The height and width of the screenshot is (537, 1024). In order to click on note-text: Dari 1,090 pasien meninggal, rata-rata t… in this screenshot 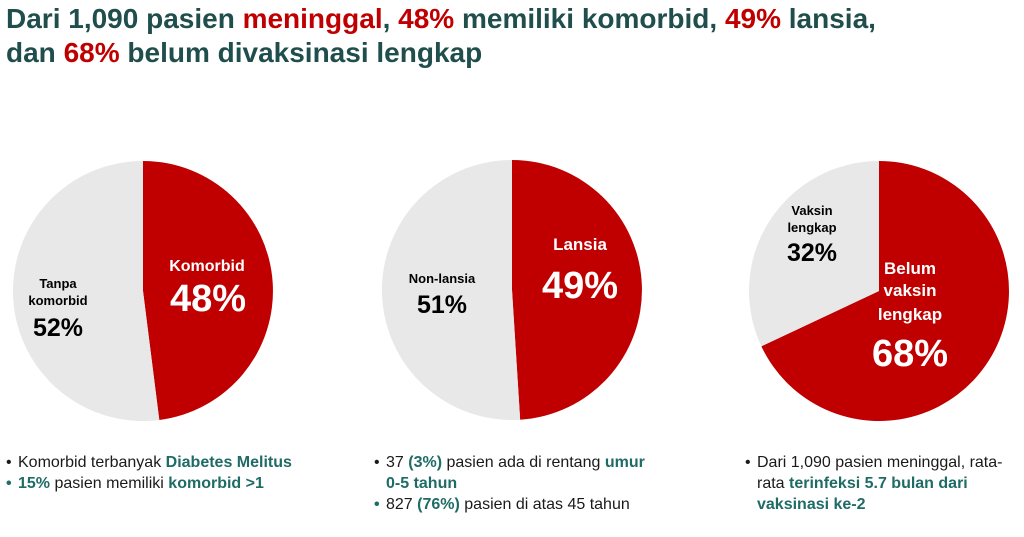, I will do `click(888, 483)`.